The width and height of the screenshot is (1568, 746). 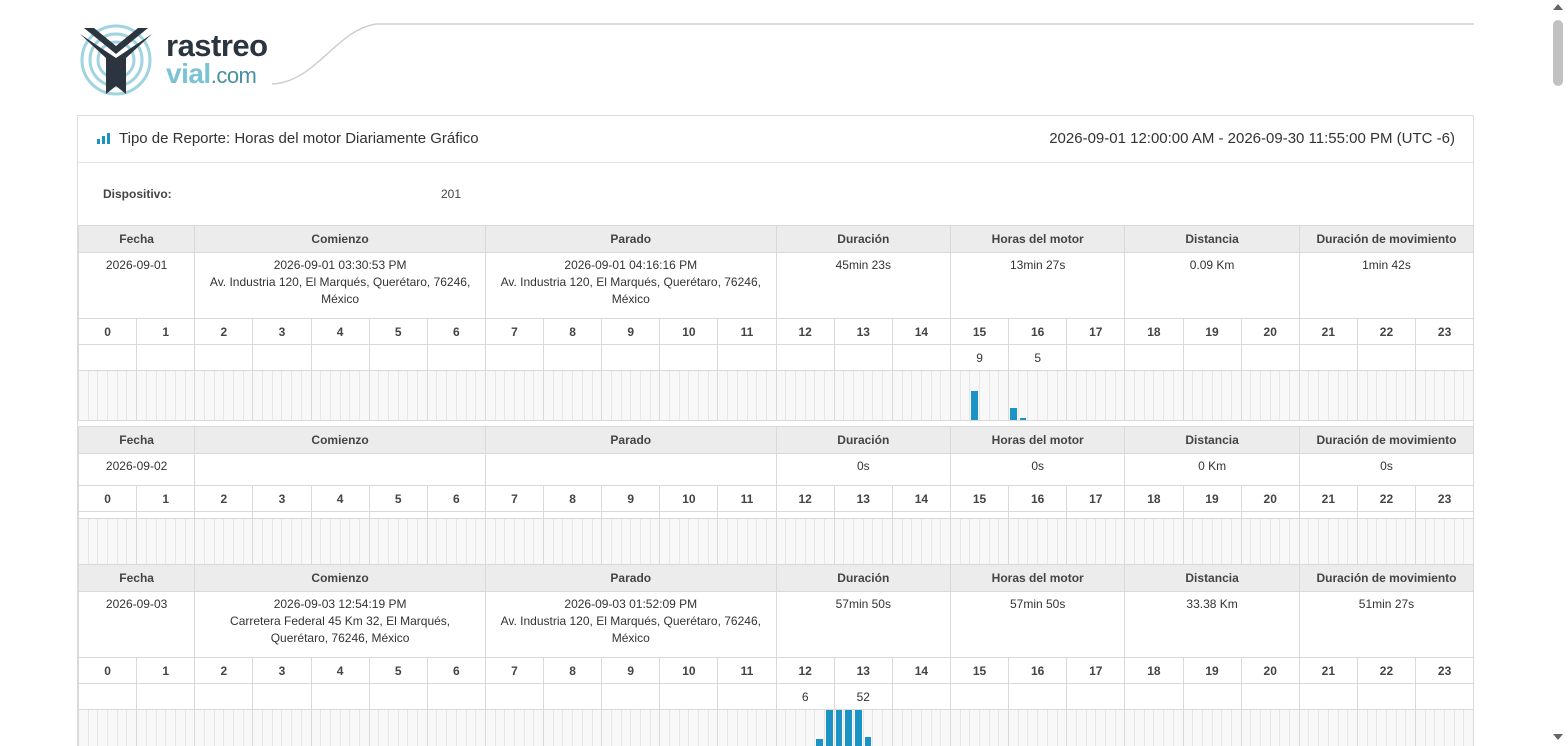 I want to click on device-value: 201, so click(x=451, y=194).